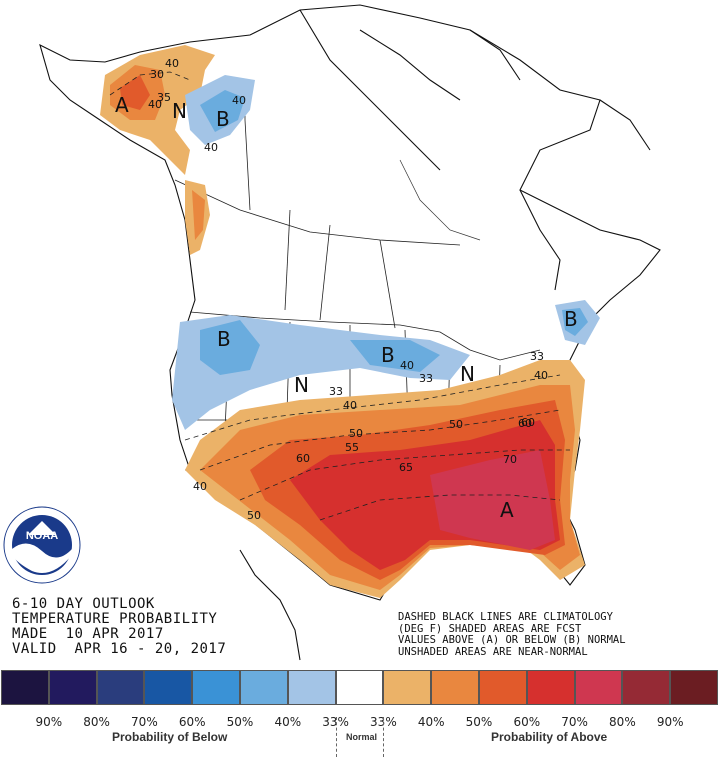  Describe the element at coordinates (510, 459) in the screenshot. I see `svg-text: 70` at that location.